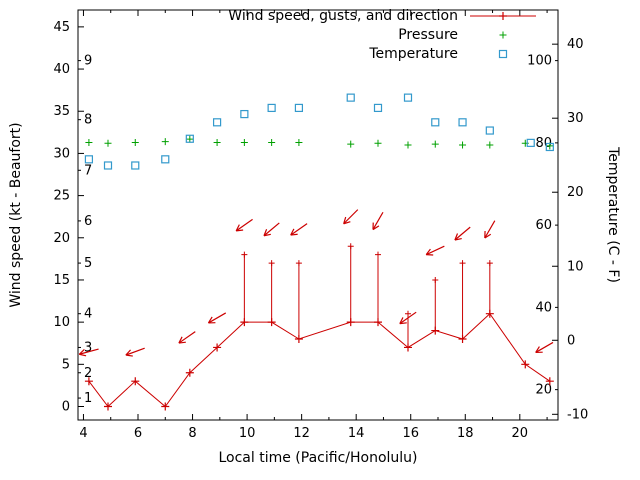  What do you see at coordinates (301, 433) in the screenshot?
I see `svg-text: 12` at bounding box center [301, 433].